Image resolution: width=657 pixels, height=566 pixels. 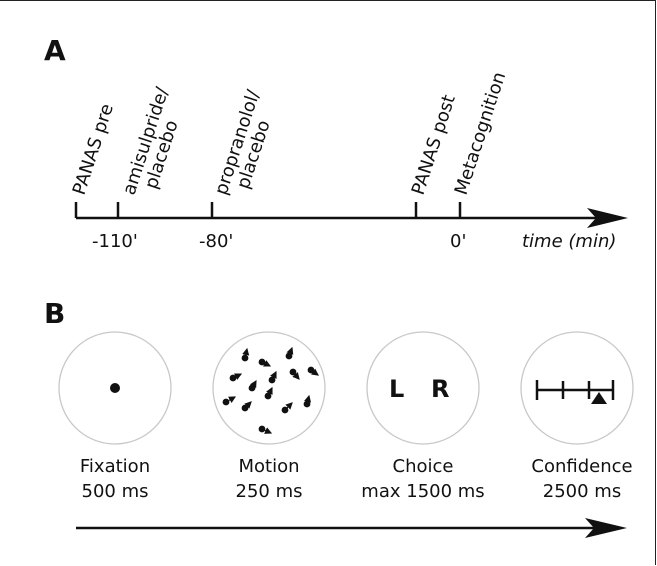 I want to click on timeline-event-amisulpride: amisulpride/ placebo, so click(x=151, y=141).